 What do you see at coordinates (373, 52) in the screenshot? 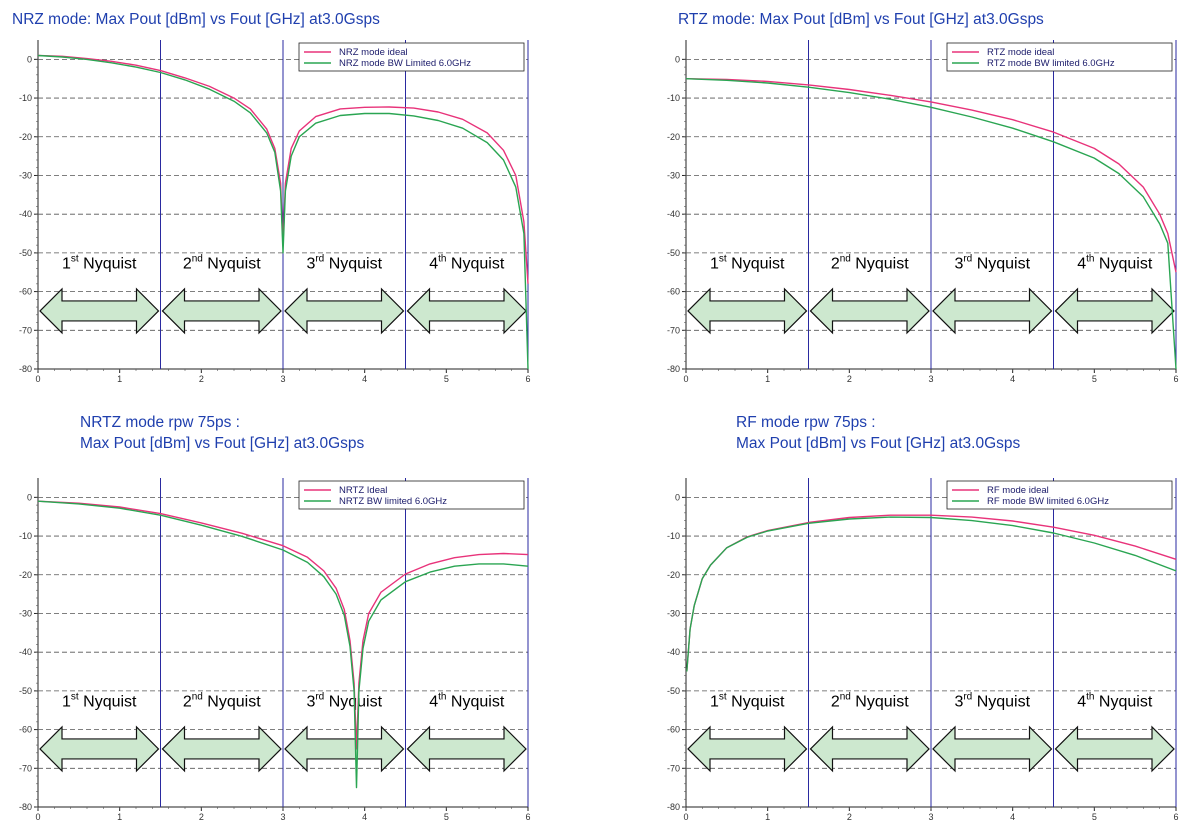
I see `legend-label: NRZ mode ideal` at bounding box center [373, 52].